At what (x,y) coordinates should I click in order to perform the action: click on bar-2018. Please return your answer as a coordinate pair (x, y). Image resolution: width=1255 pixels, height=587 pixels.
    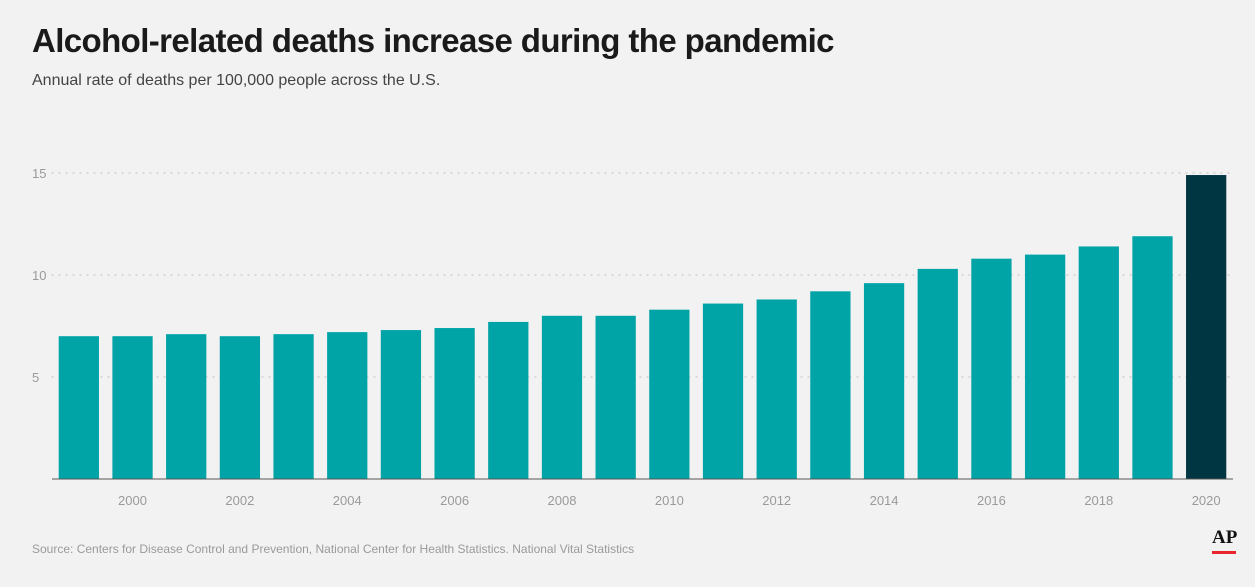
    Looking at the image, I should click on (1098, 362).